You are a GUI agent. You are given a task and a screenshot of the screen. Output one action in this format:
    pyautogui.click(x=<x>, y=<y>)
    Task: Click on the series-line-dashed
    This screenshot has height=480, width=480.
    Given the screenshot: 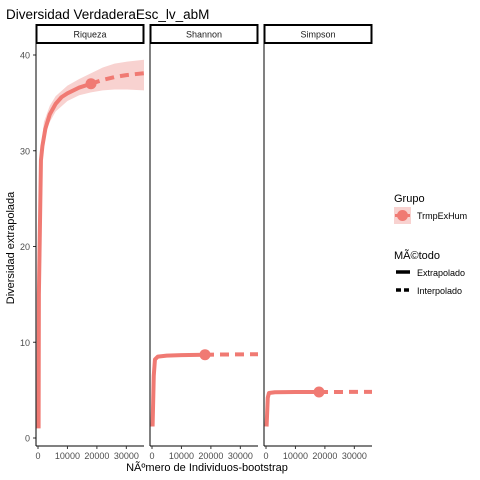 What is the action you would take?
    pyautogui.click(x=117, y=78)
    